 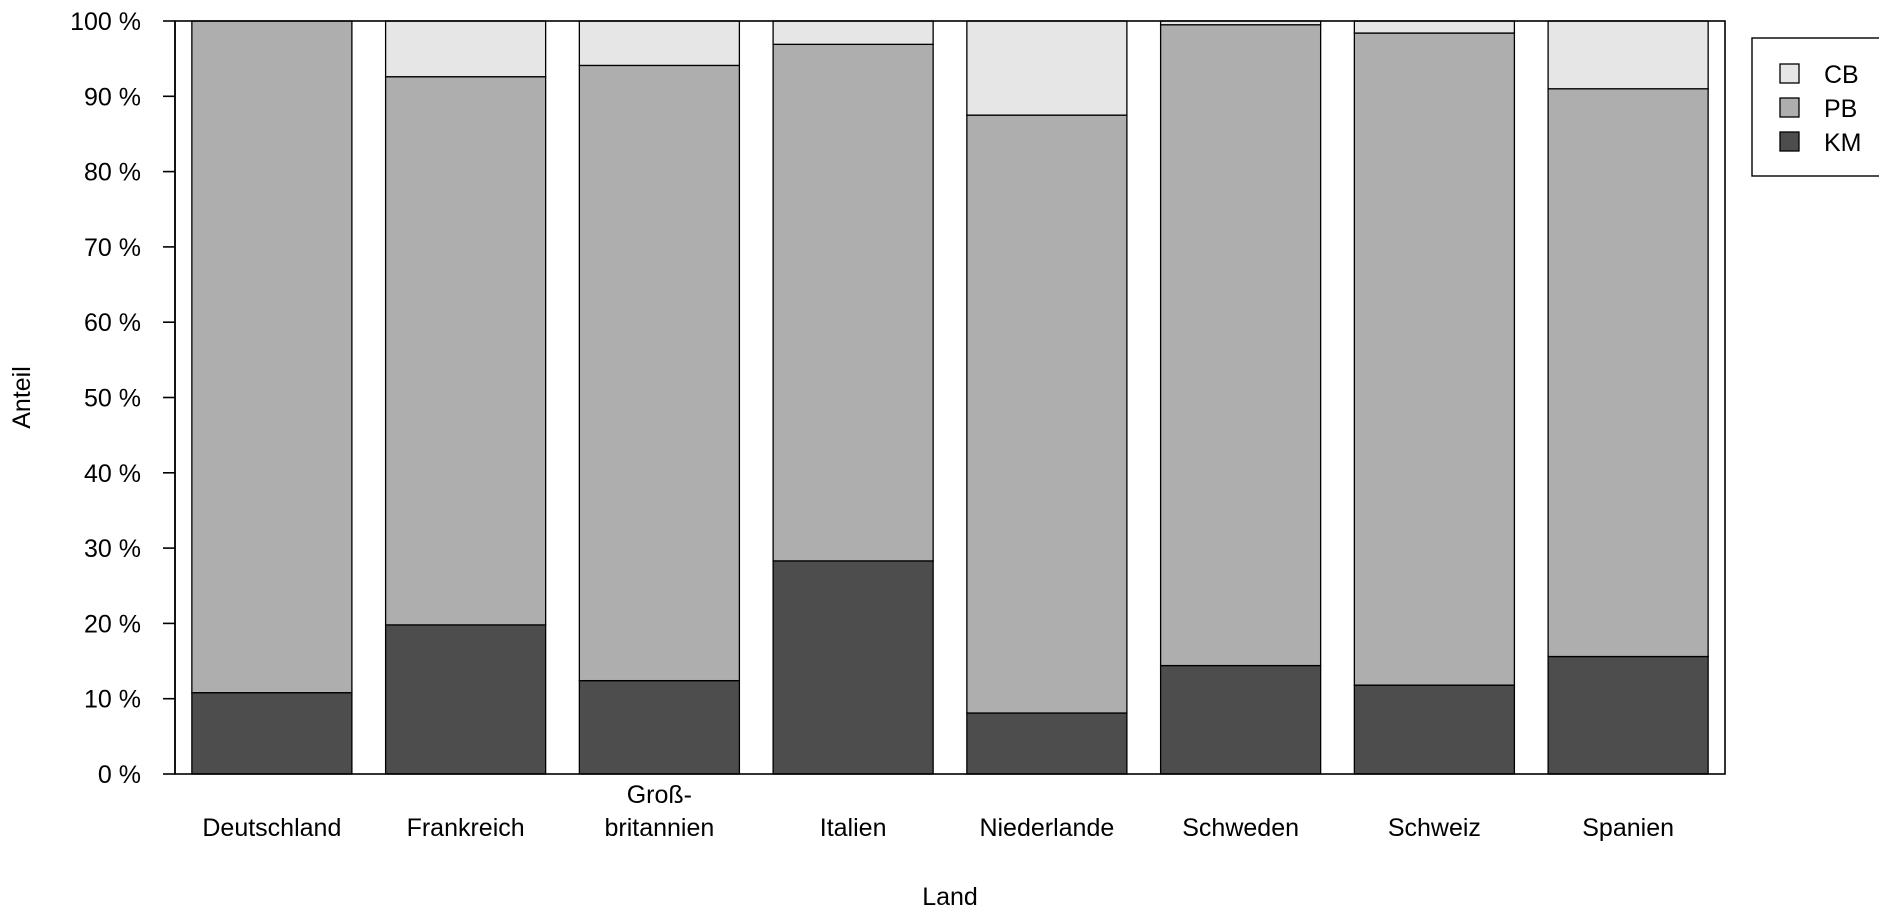 I want to click on legend-label-km: KM, so click(x=1843, y=143).